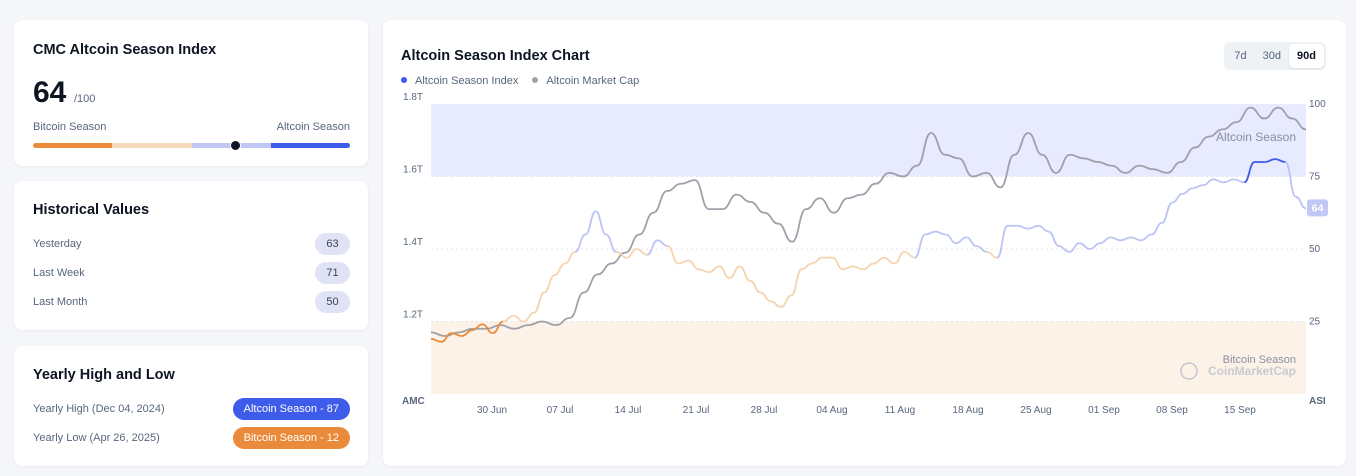 This screenshot has width=1356, height=476. Describe the element at coordinates (560, 410) in the screenshot. I see `x-axis-tick: 07 Jul` at that location.